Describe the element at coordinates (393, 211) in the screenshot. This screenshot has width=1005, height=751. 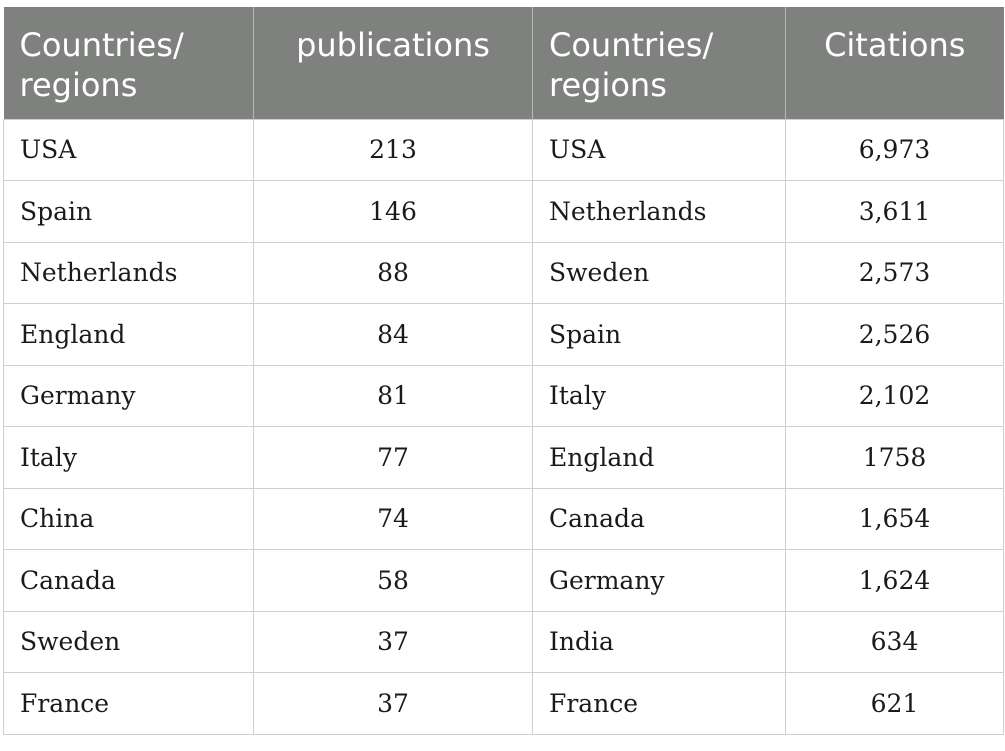
I see `publications-cell: 146` at that location.